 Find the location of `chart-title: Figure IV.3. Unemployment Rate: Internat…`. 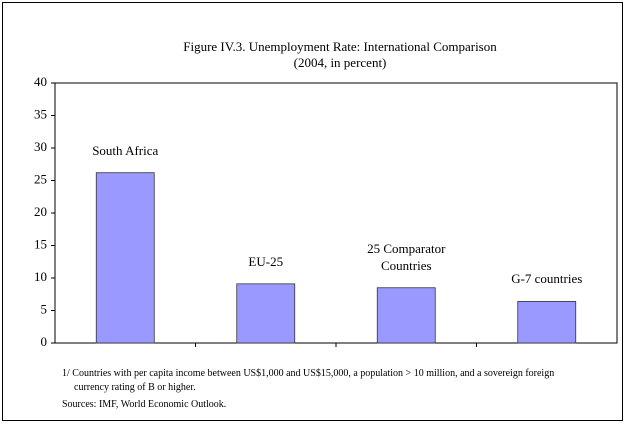

chart-title: Figure IV.3. Unemployment Rate: Internat… is located at coordinates (340, 46).